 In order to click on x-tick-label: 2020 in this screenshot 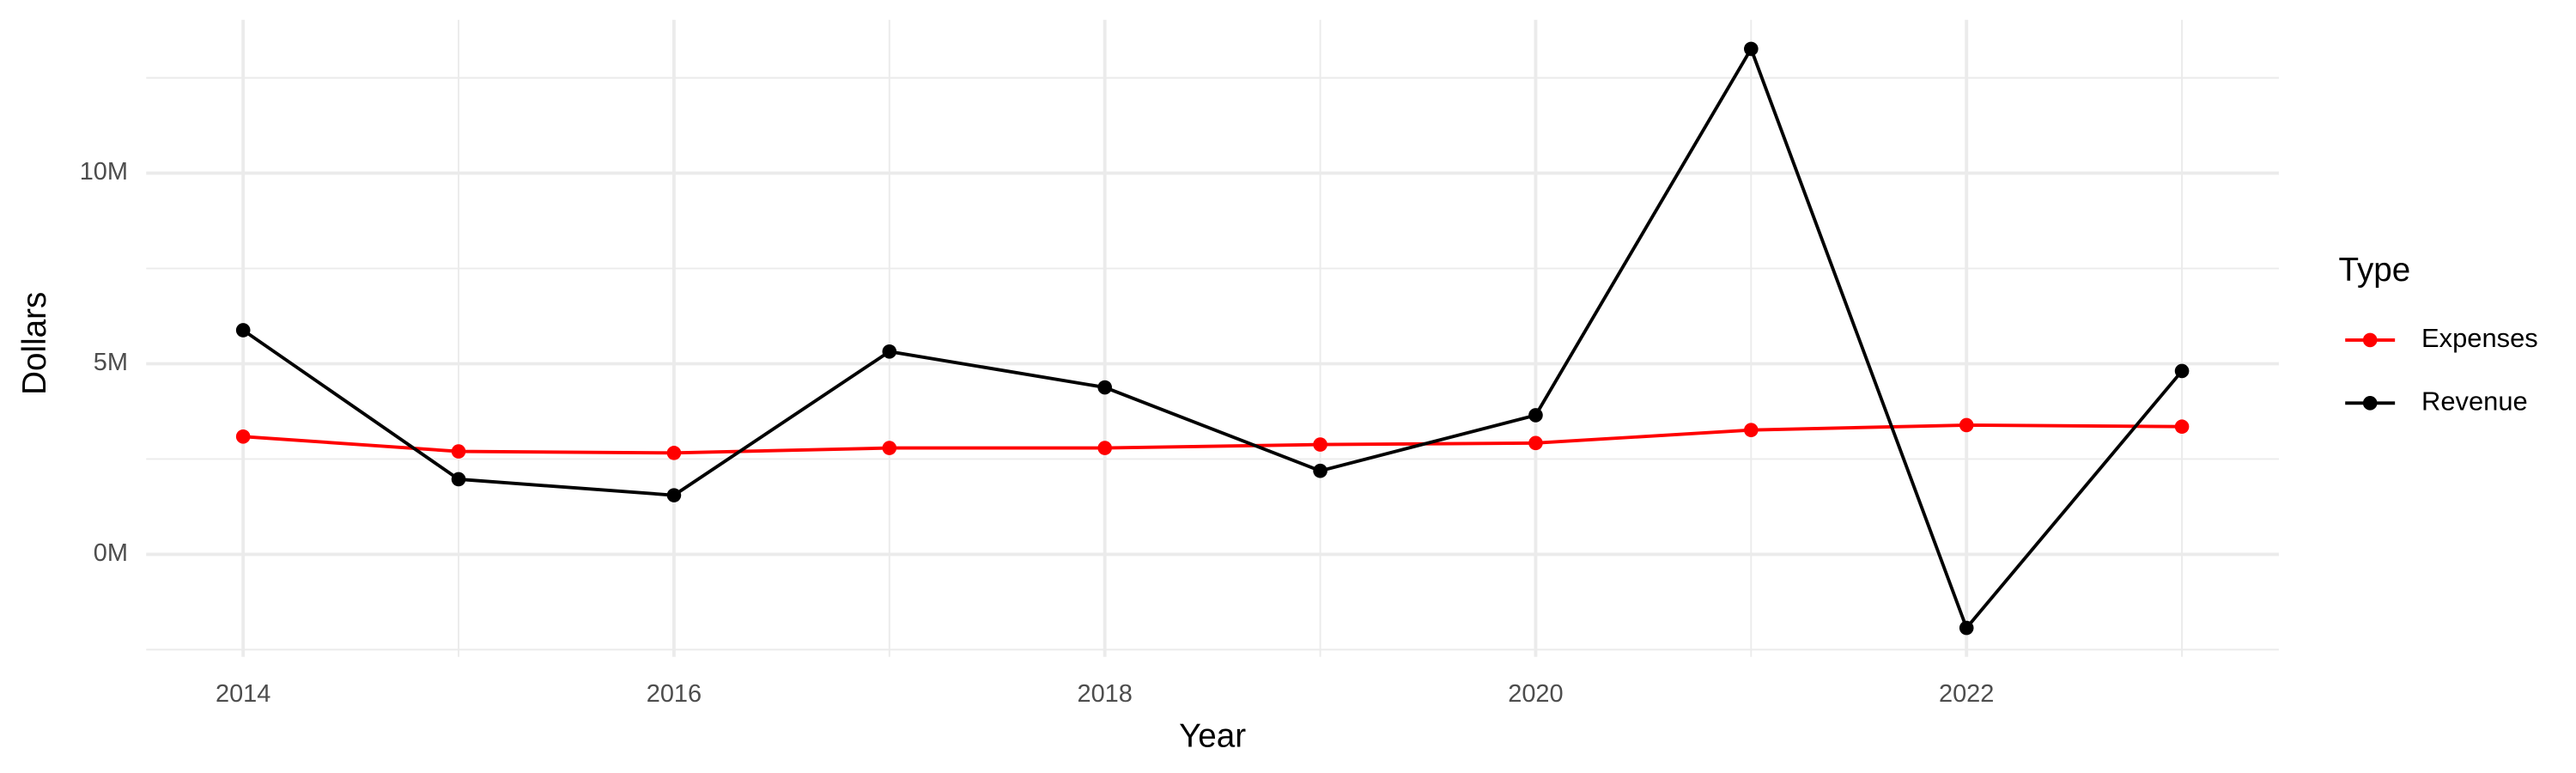, I will do `click(1535, 694)`.